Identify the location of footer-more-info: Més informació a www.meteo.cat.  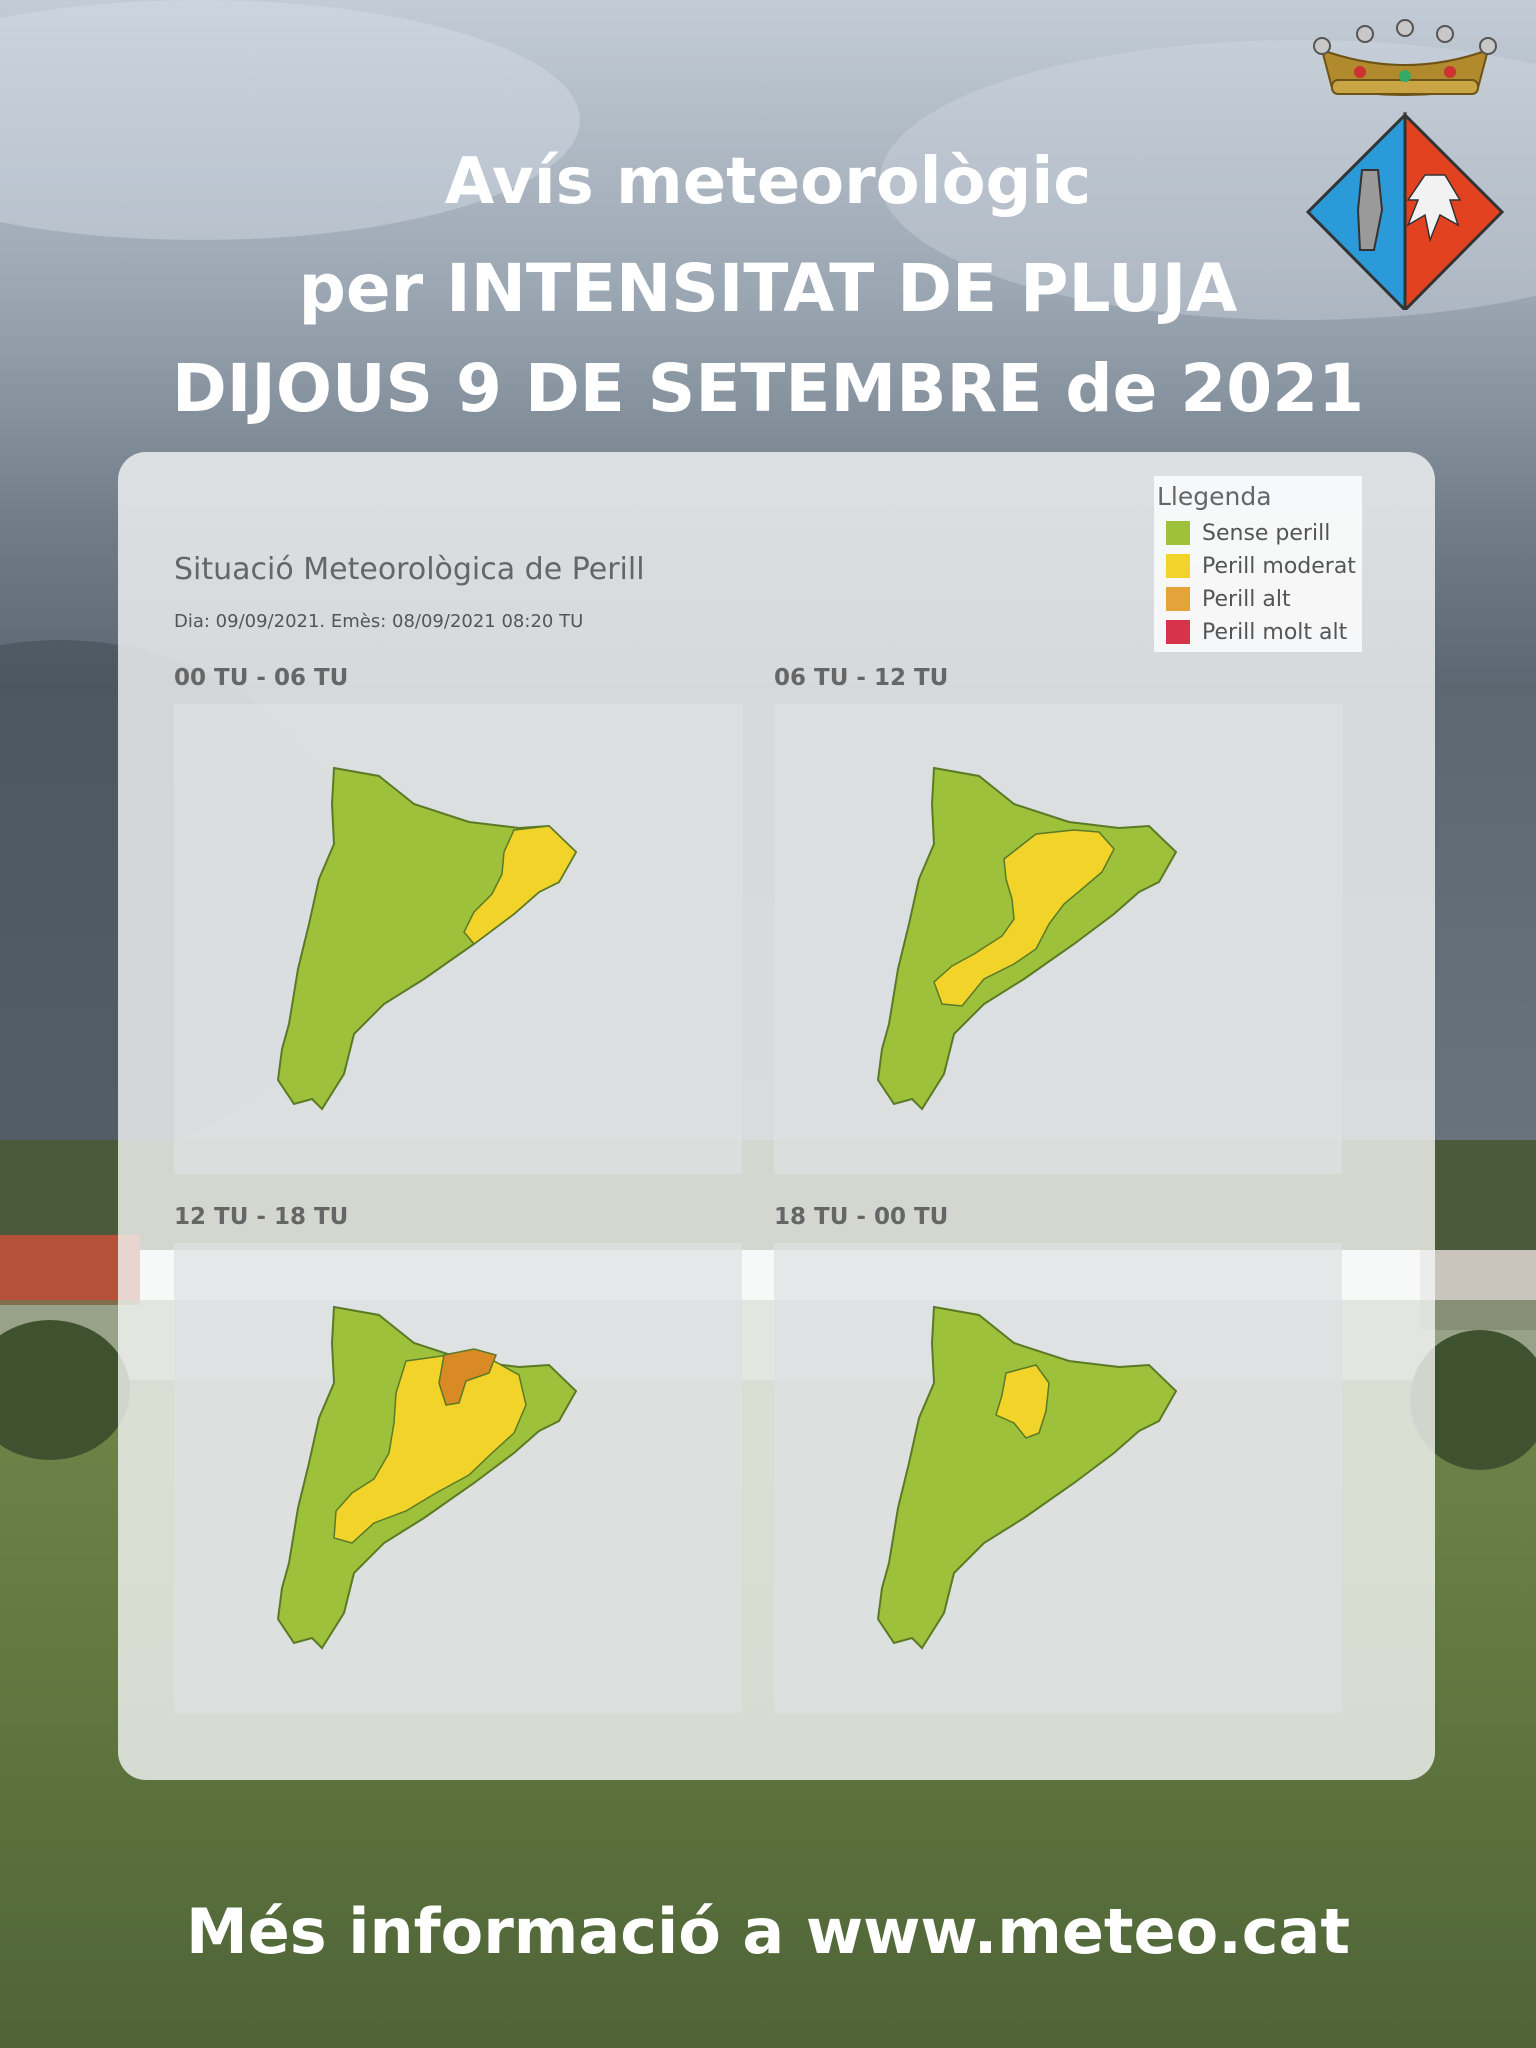
(768, 1931).